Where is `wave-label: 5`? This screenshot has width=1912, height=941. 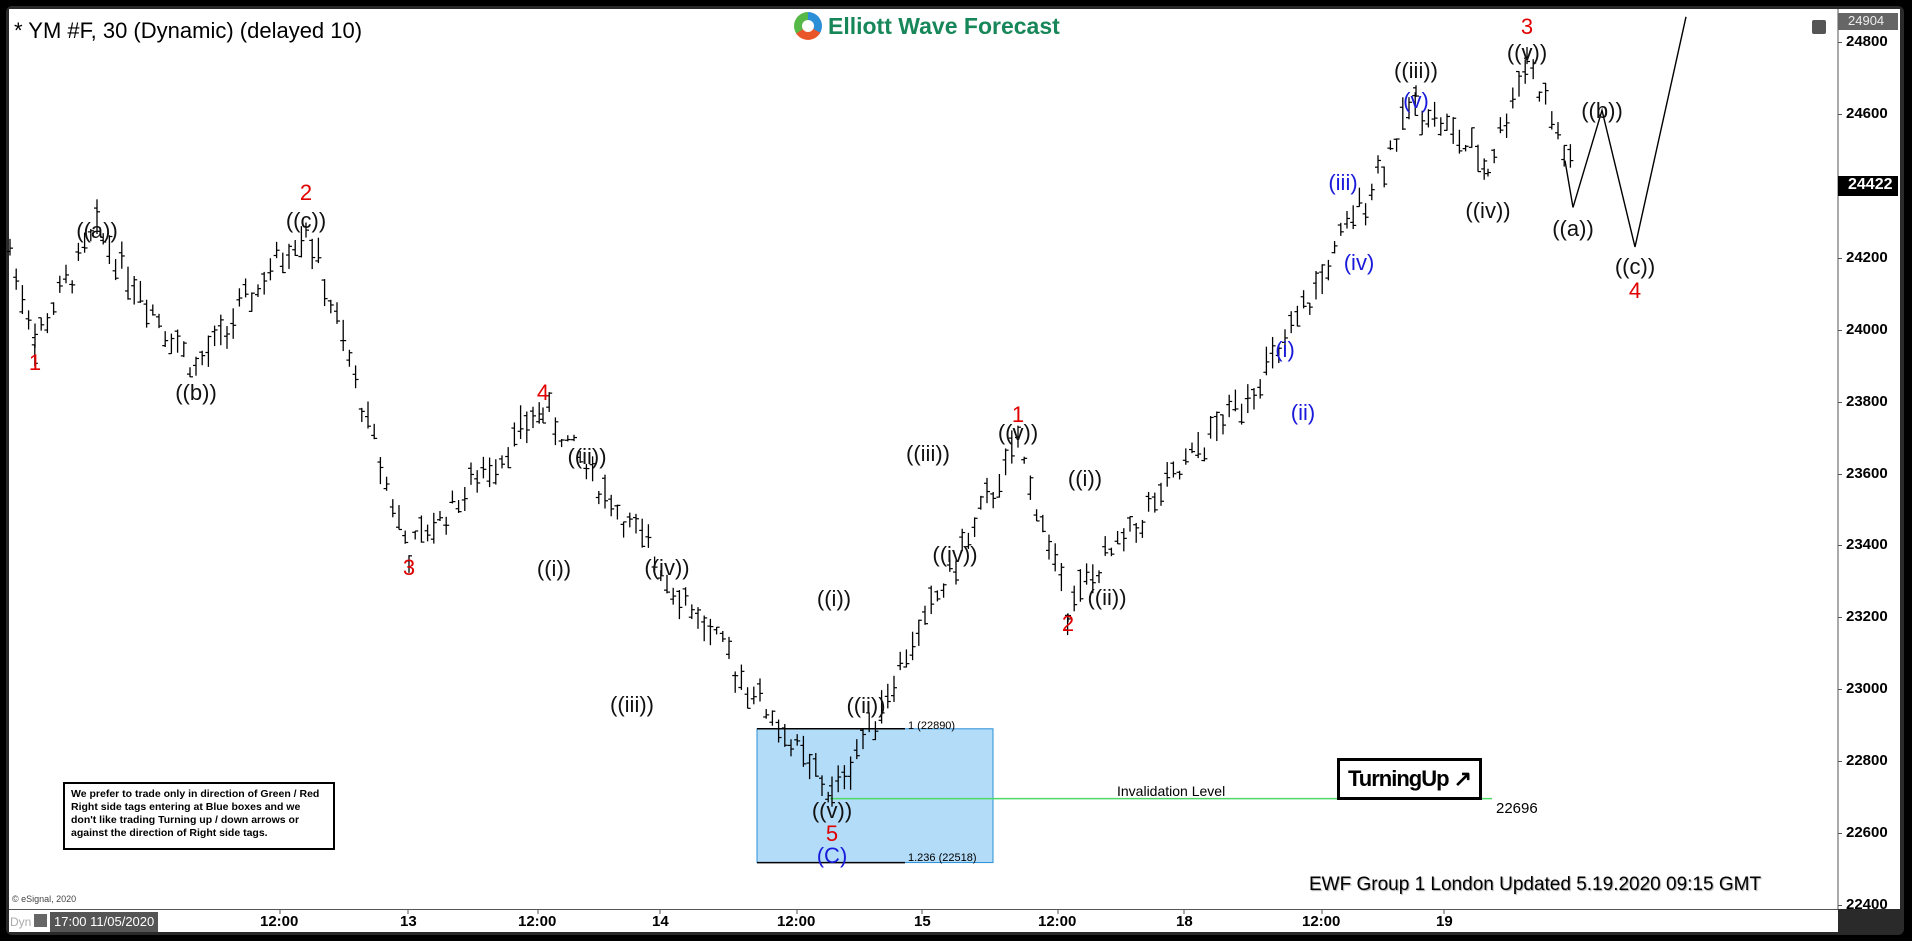
wave-label: 5 is located at coordinates (832, 833).